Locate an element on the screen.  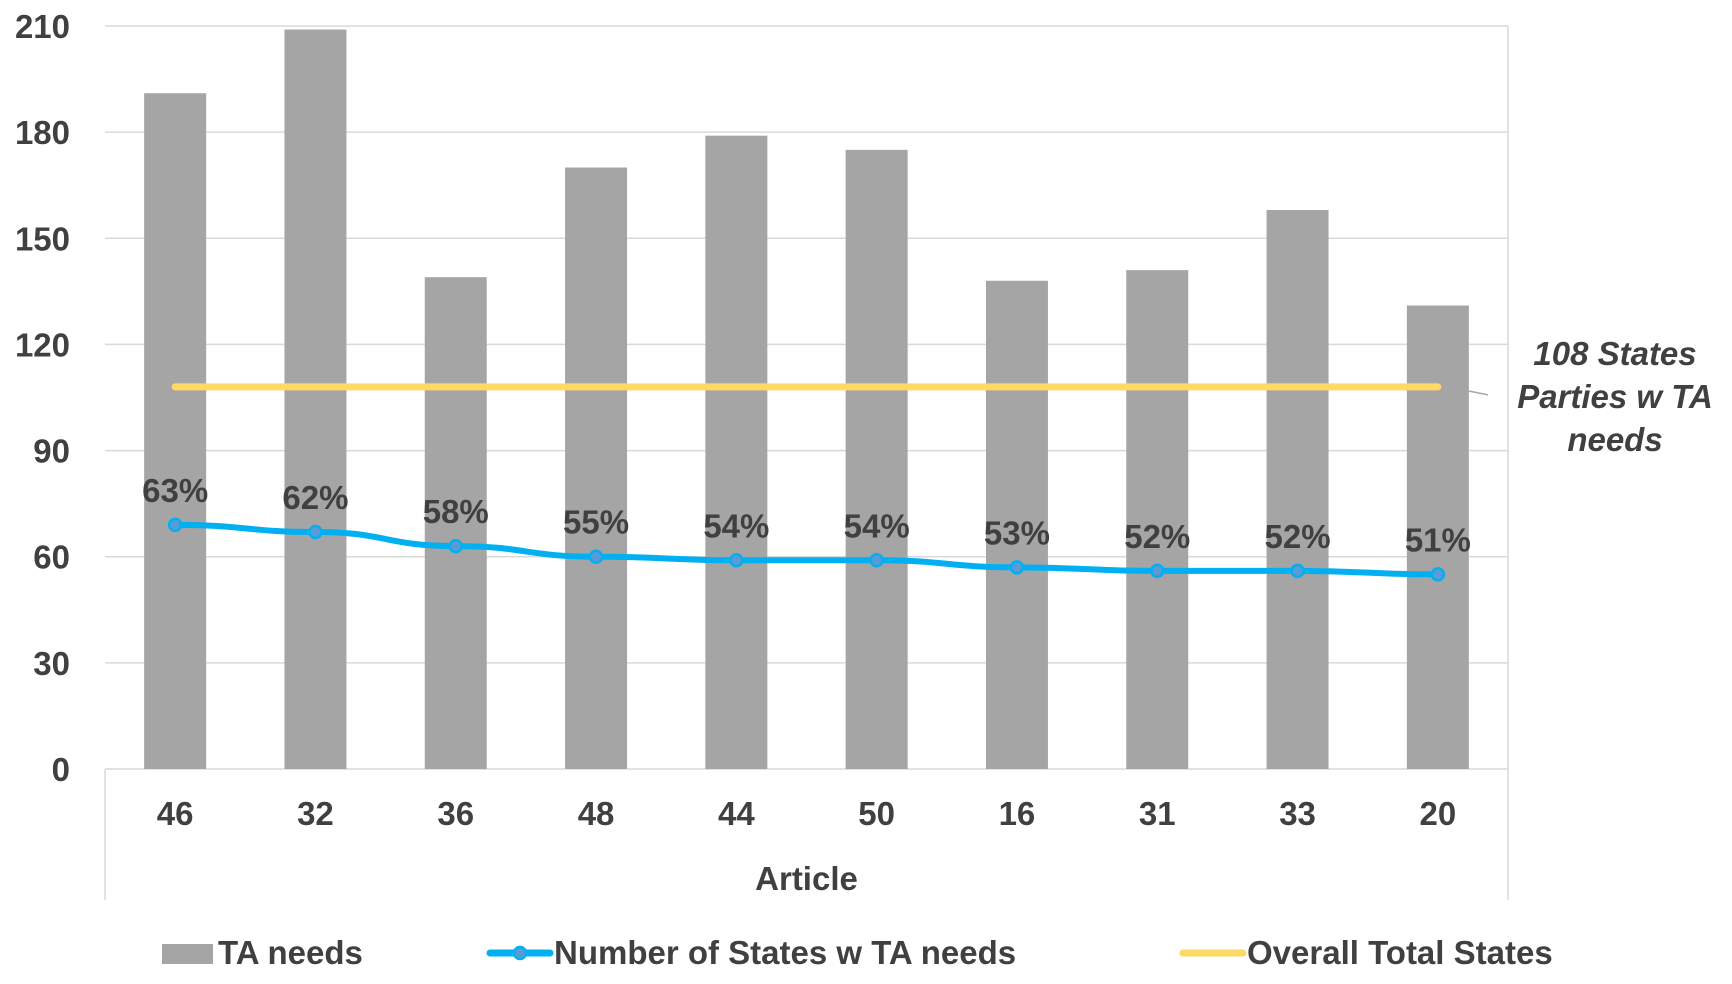
annotation: 108 States Parties w TA needs is located at coordinates (1580, 396).